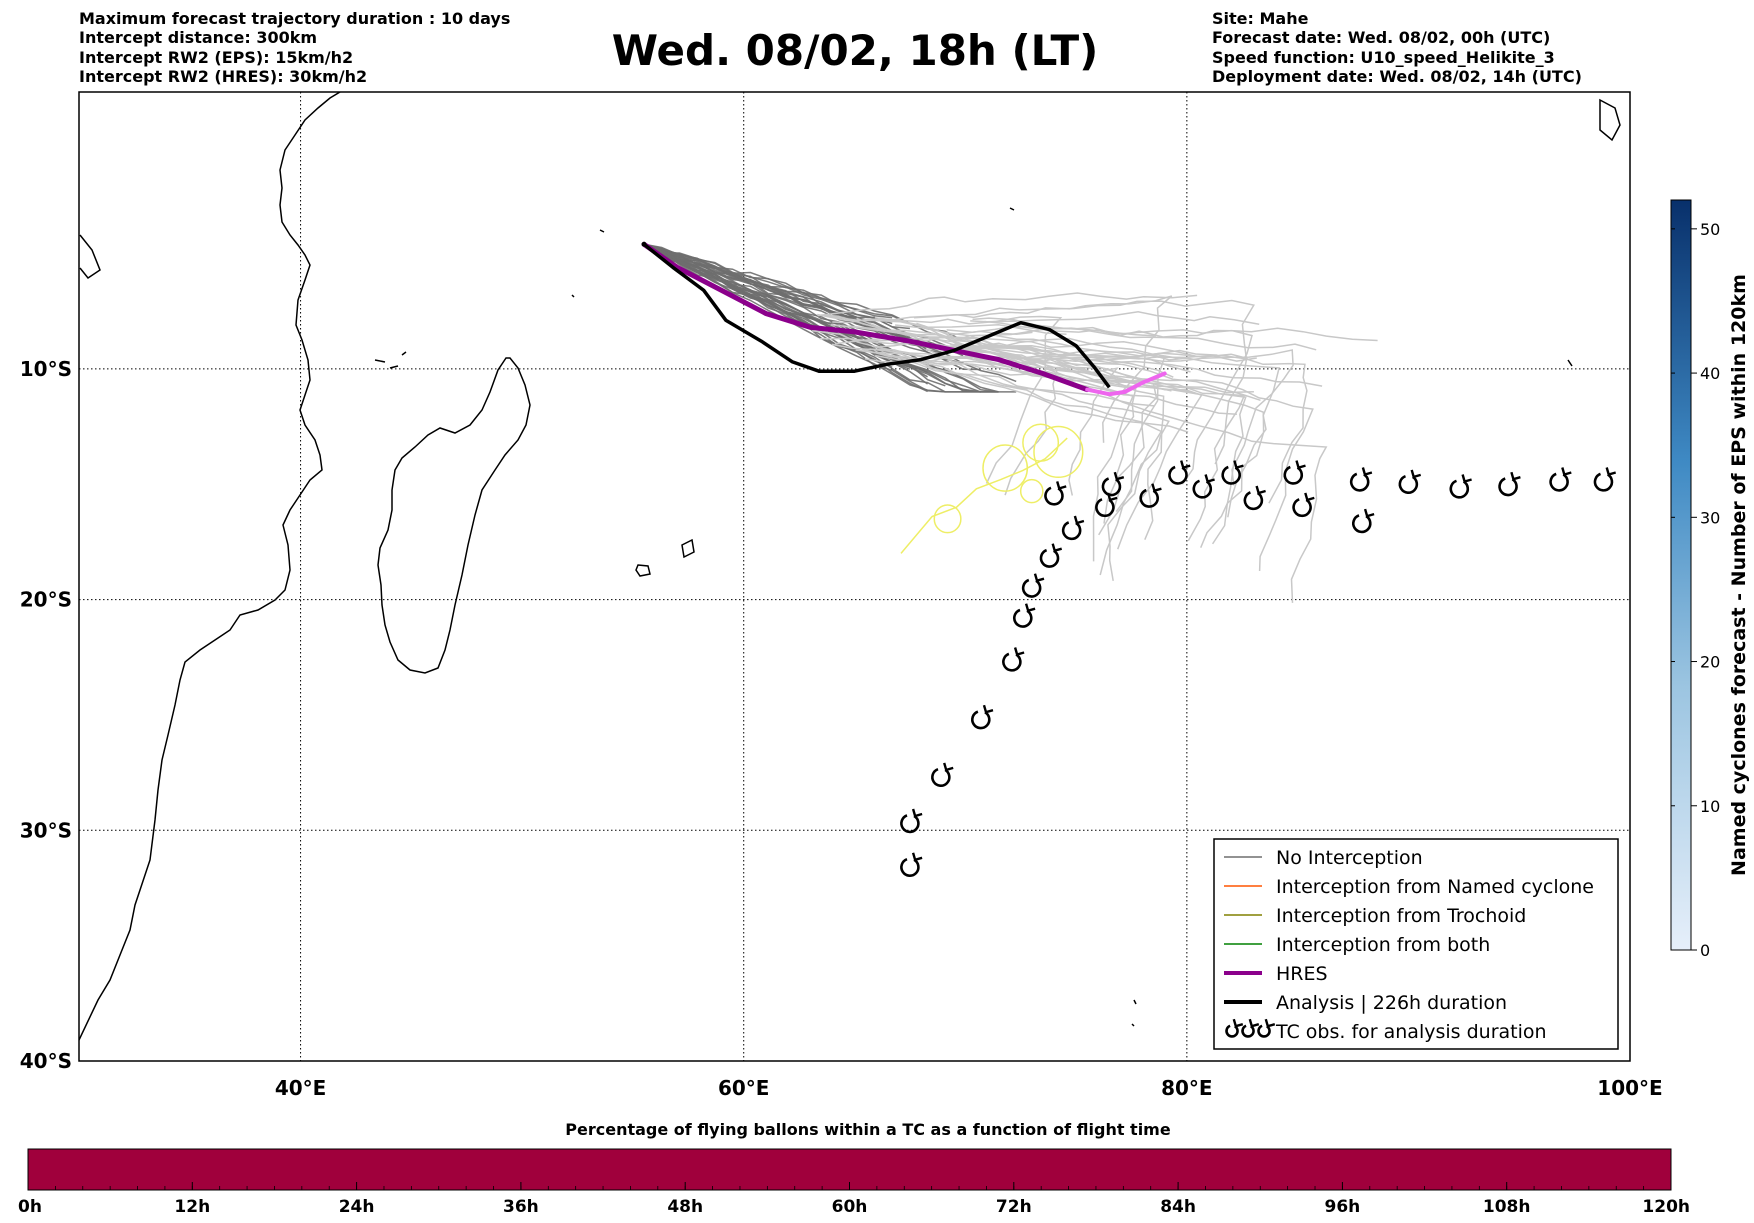 The height and width of the screenshot is (1223, 1754). Describe the element at coordinates (1391, 1003) in the screenshot. I see `legend-label: Analysis | 226h duration` at that location.